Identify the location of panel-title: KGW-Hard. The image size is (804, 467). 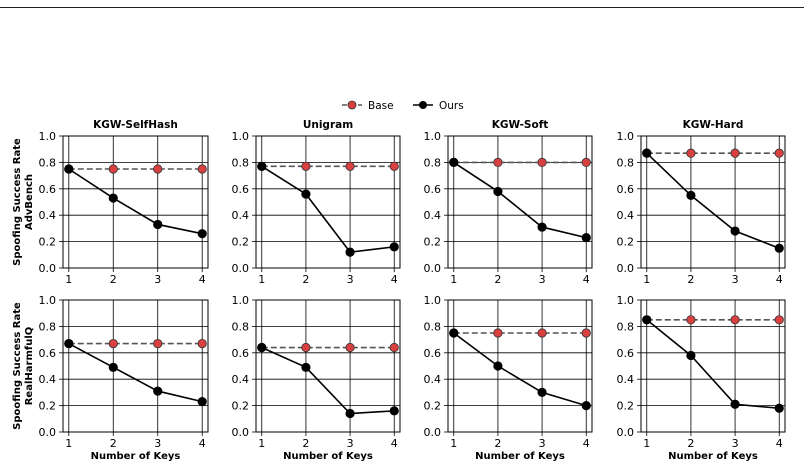
(713, 125).